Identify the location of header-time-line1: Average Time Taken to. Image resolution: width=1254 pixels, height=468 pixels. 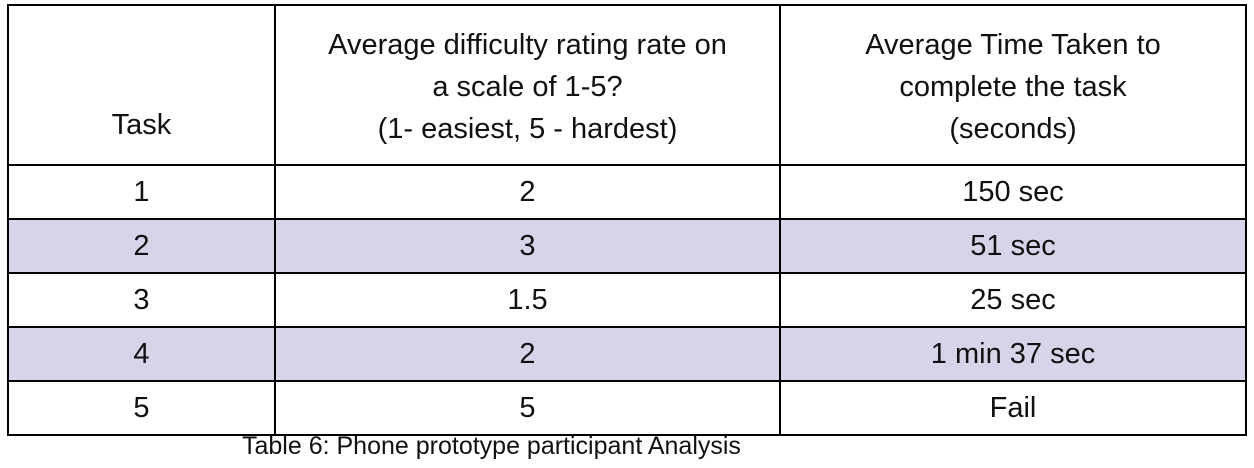
(1013, 45).